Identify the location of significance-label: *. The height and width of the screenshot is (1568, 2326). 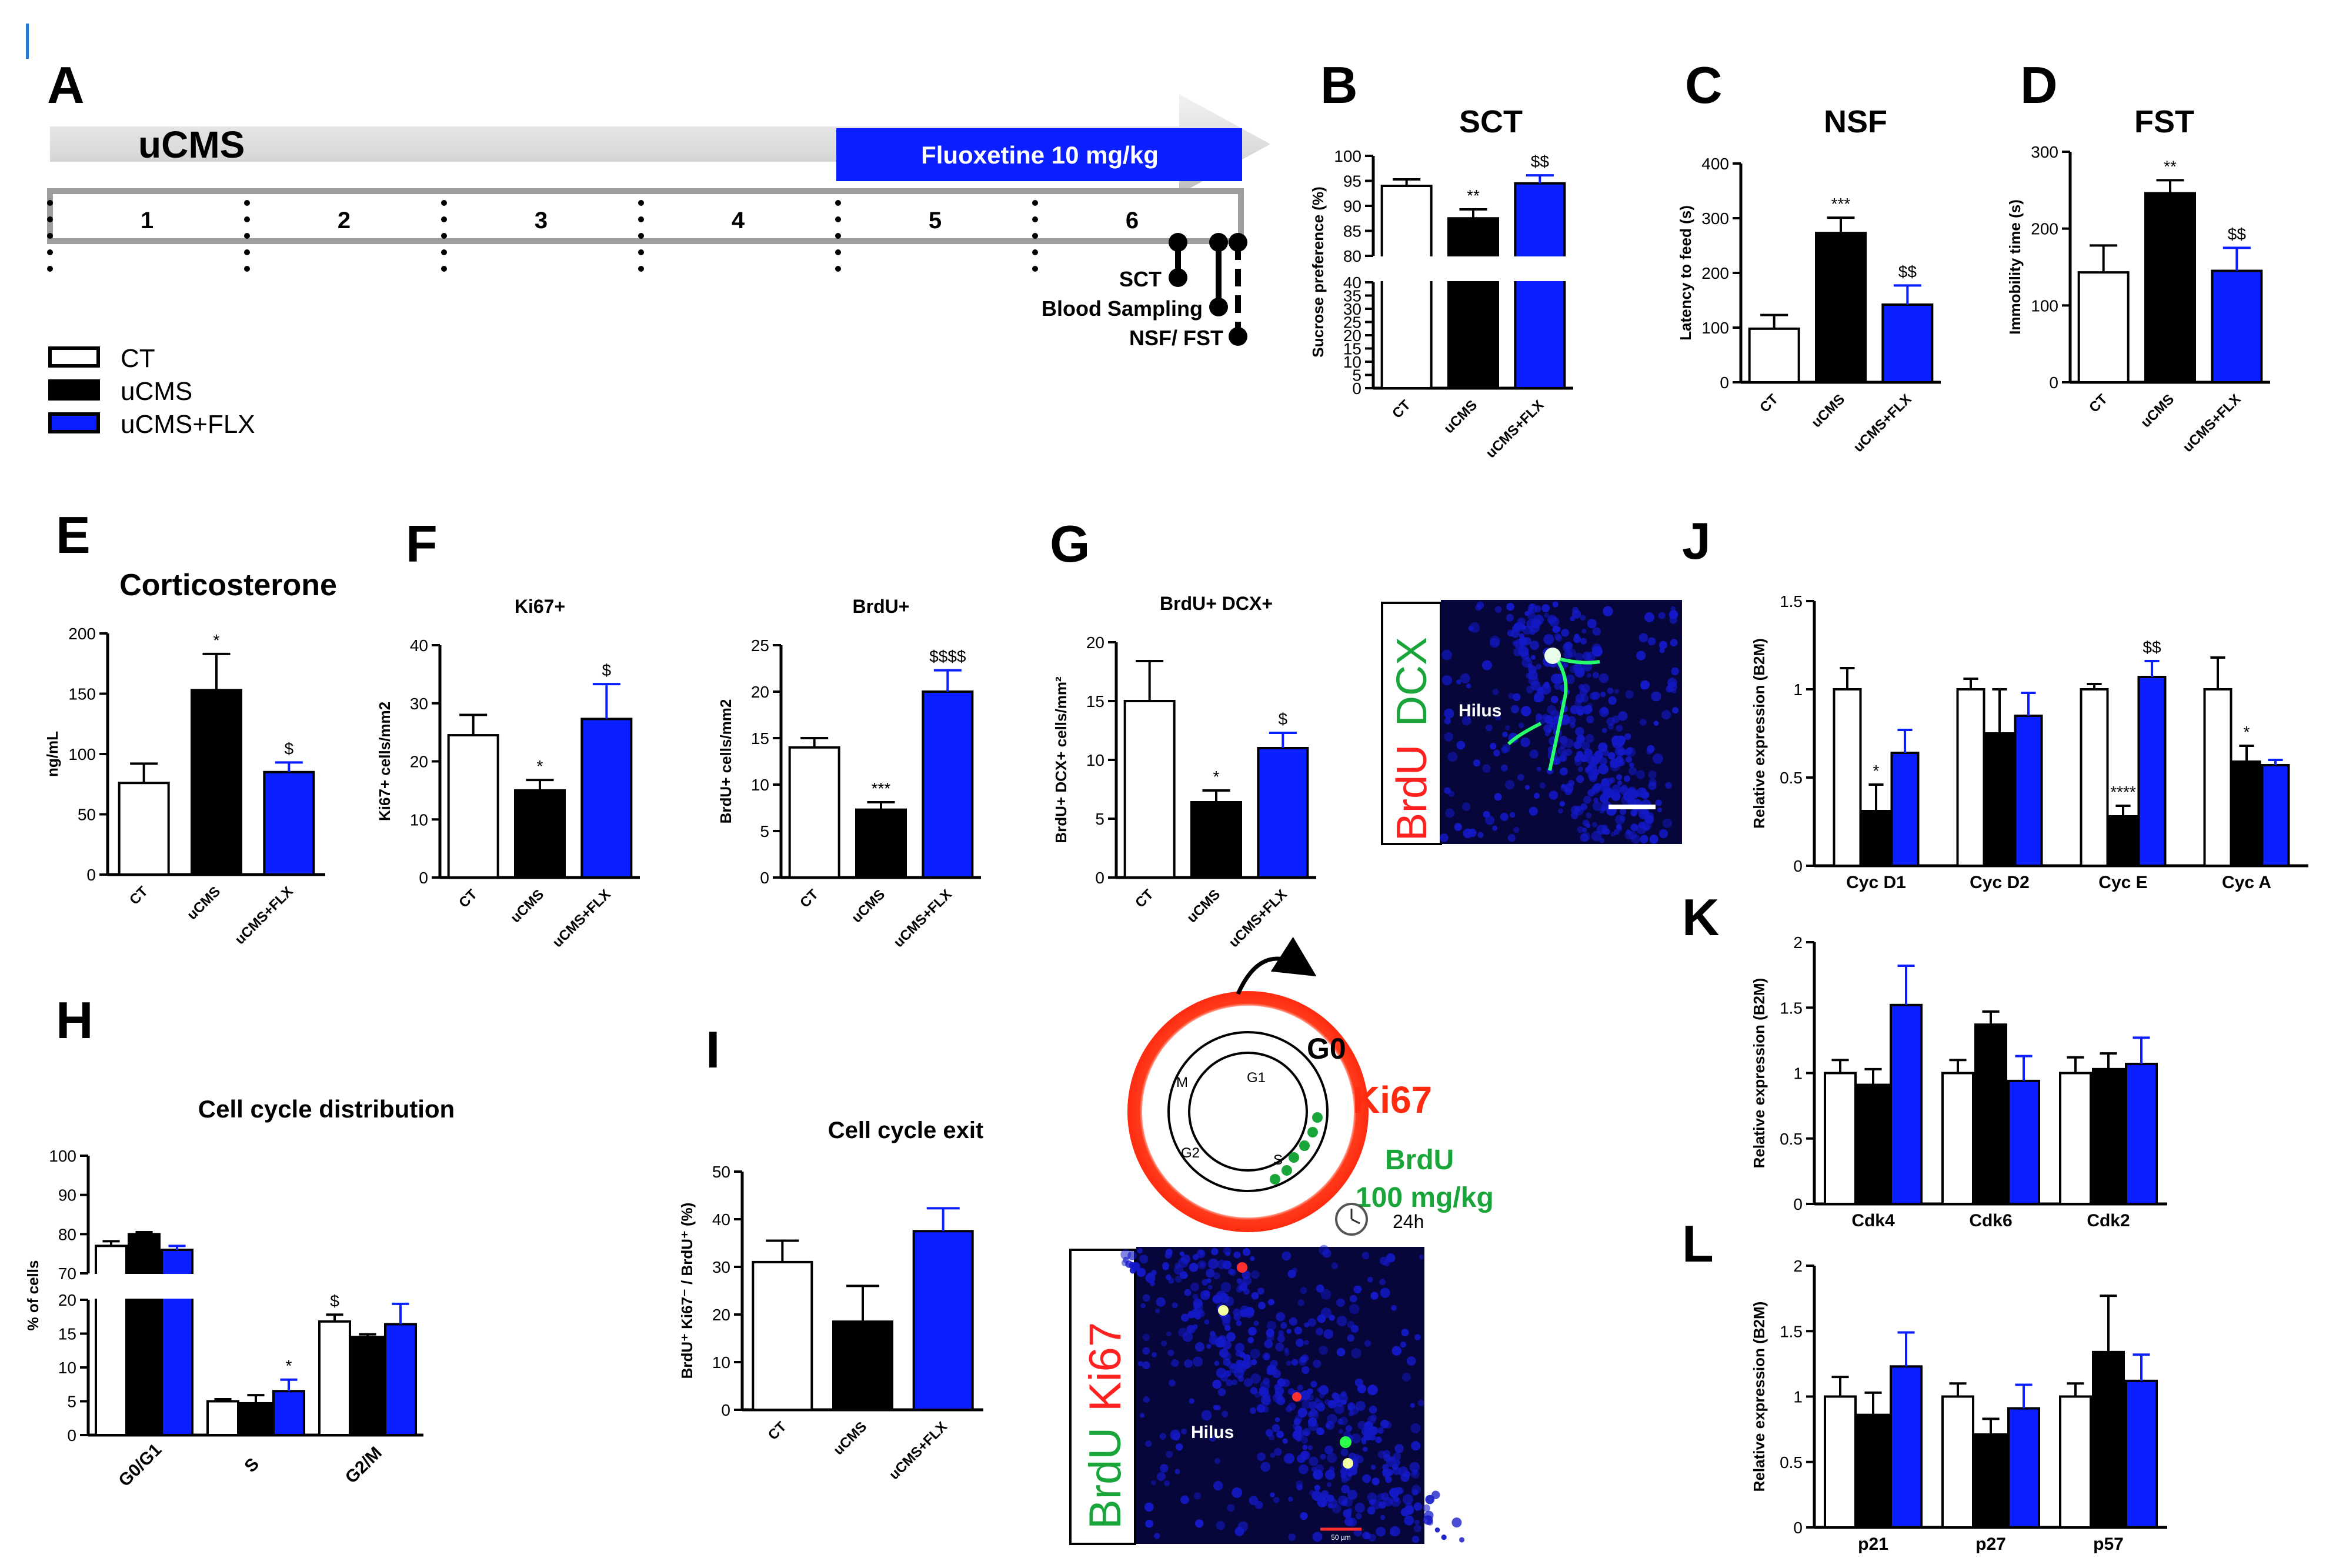
(2247, 732).